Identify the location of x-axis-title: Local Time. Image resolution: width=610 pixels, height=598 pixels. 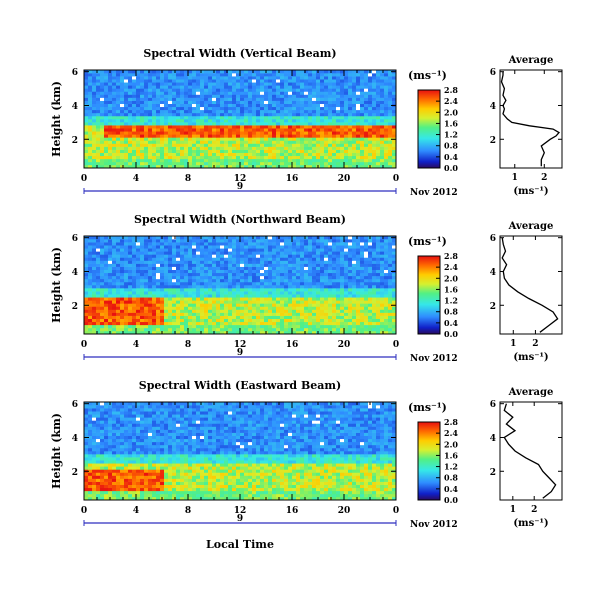
(240, 544).